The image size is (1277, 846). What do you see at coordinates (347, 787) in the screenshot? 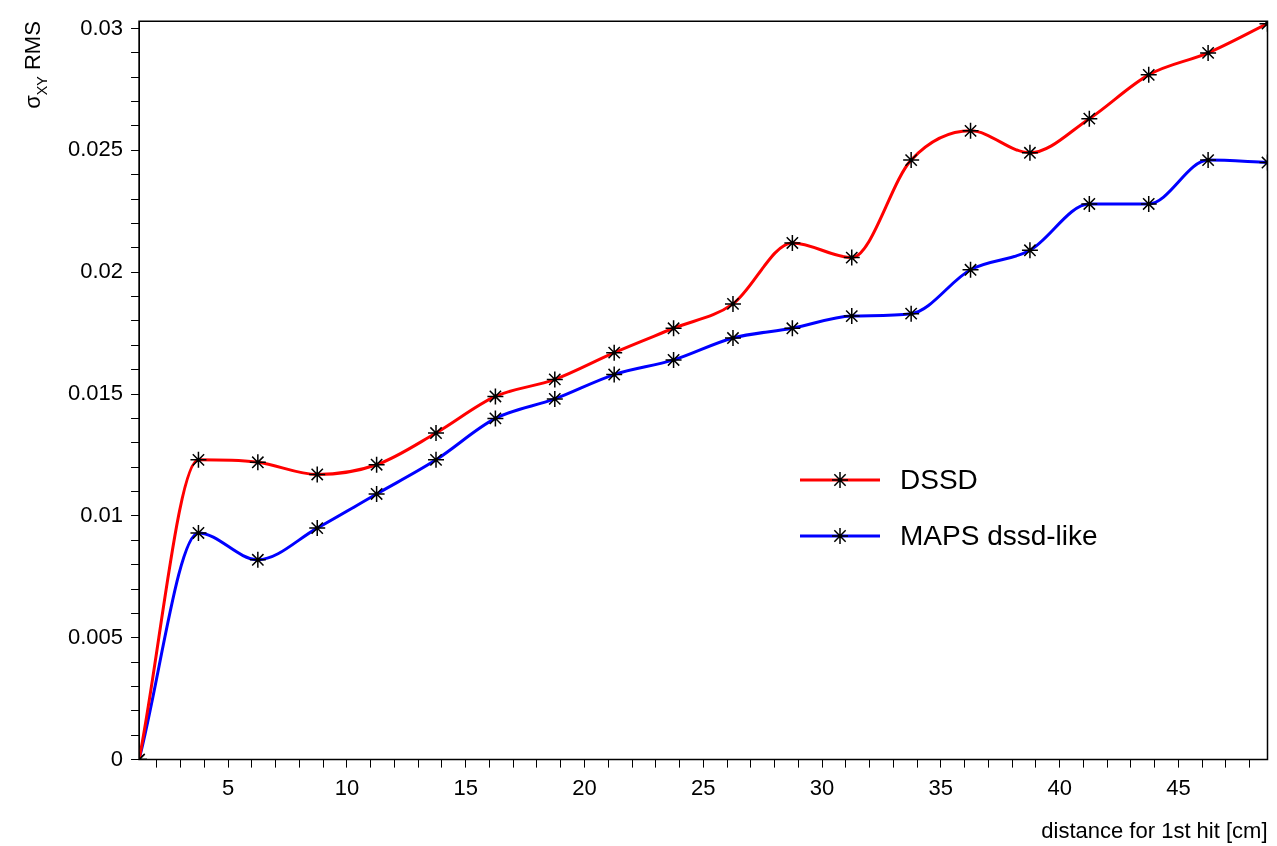
I see `x-tick-label: 10` at bounding box center [347, 787].